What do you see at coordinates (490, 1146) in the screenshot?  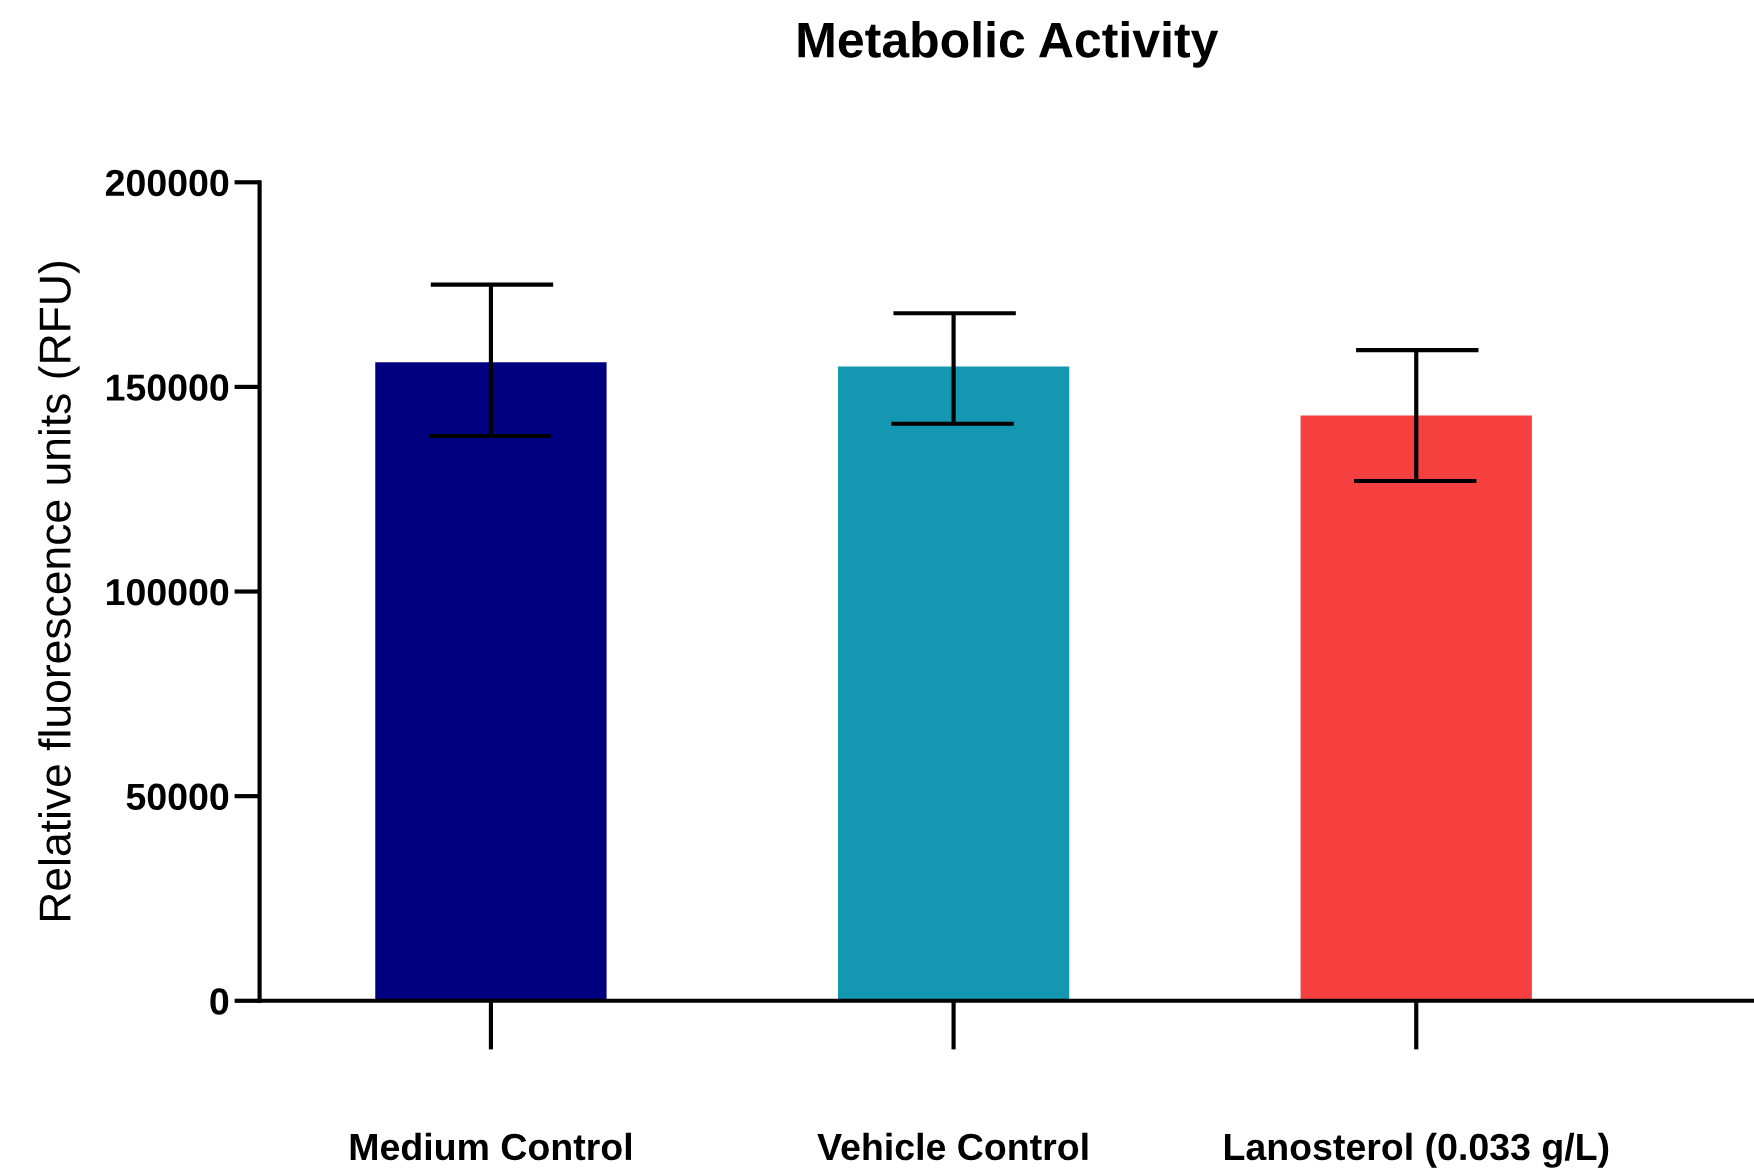 I see `x-tick-label: Medium Control` at bounding box center [490, 1146].